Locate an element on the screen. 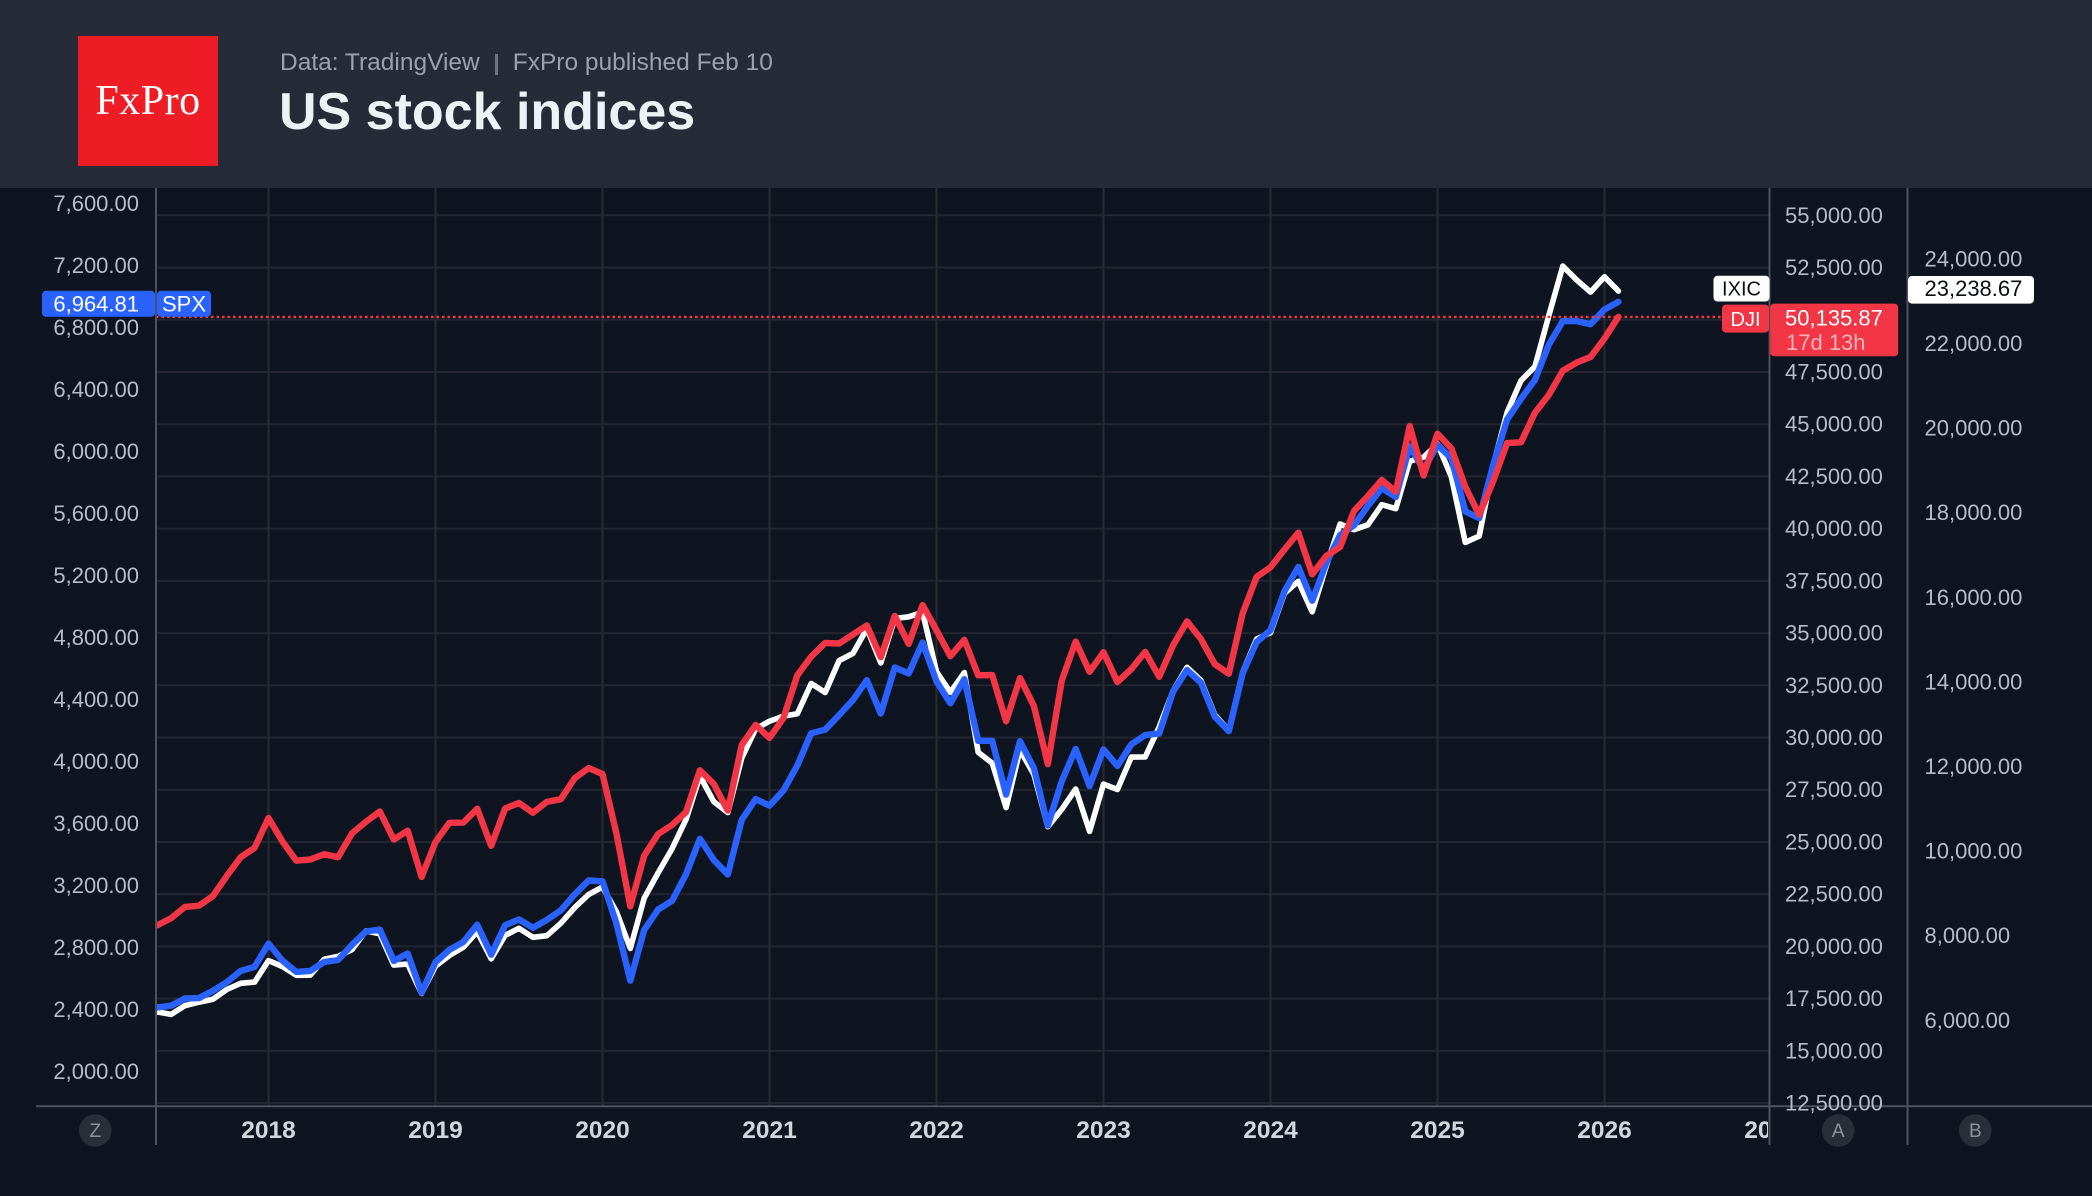  svg-text: B is located at coordinates (1975, 1131).